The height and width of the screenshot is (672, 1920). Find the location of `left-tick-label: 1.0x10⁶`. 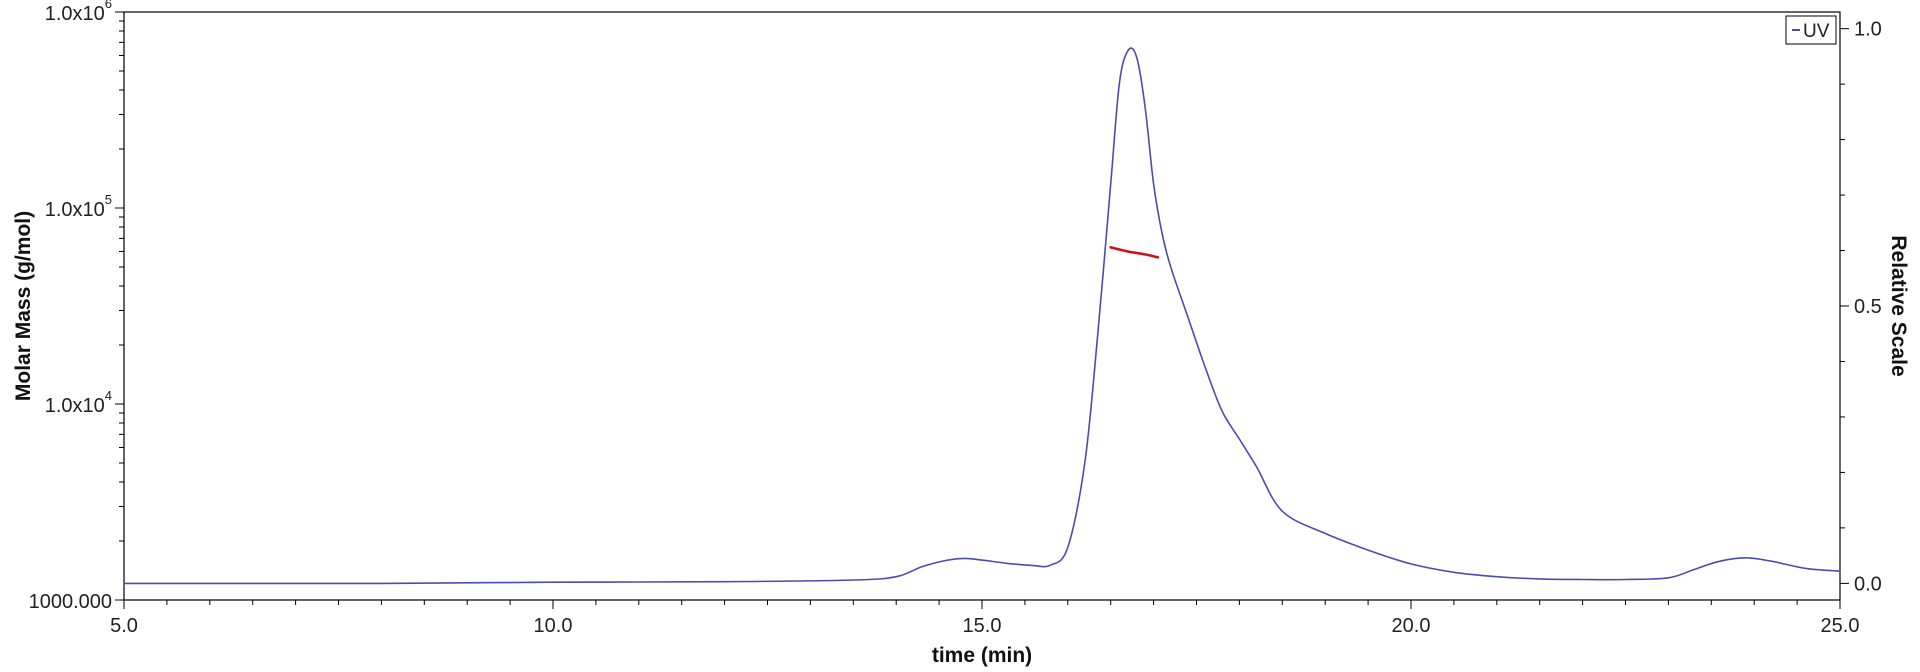

left-tick-label: 1.0x10⁶ is located at coordinates (78, 12).